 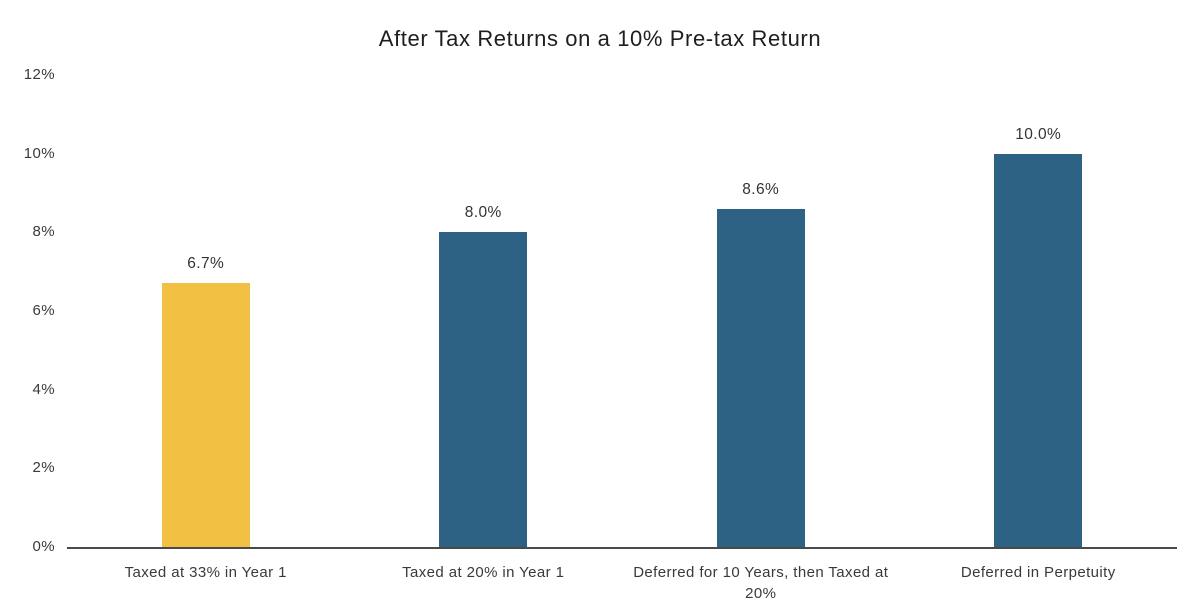 What do you see at coordinates (43, 232) in the screenshot?
I see `y-tick-label: 8%` at bounding box center [43, 232].